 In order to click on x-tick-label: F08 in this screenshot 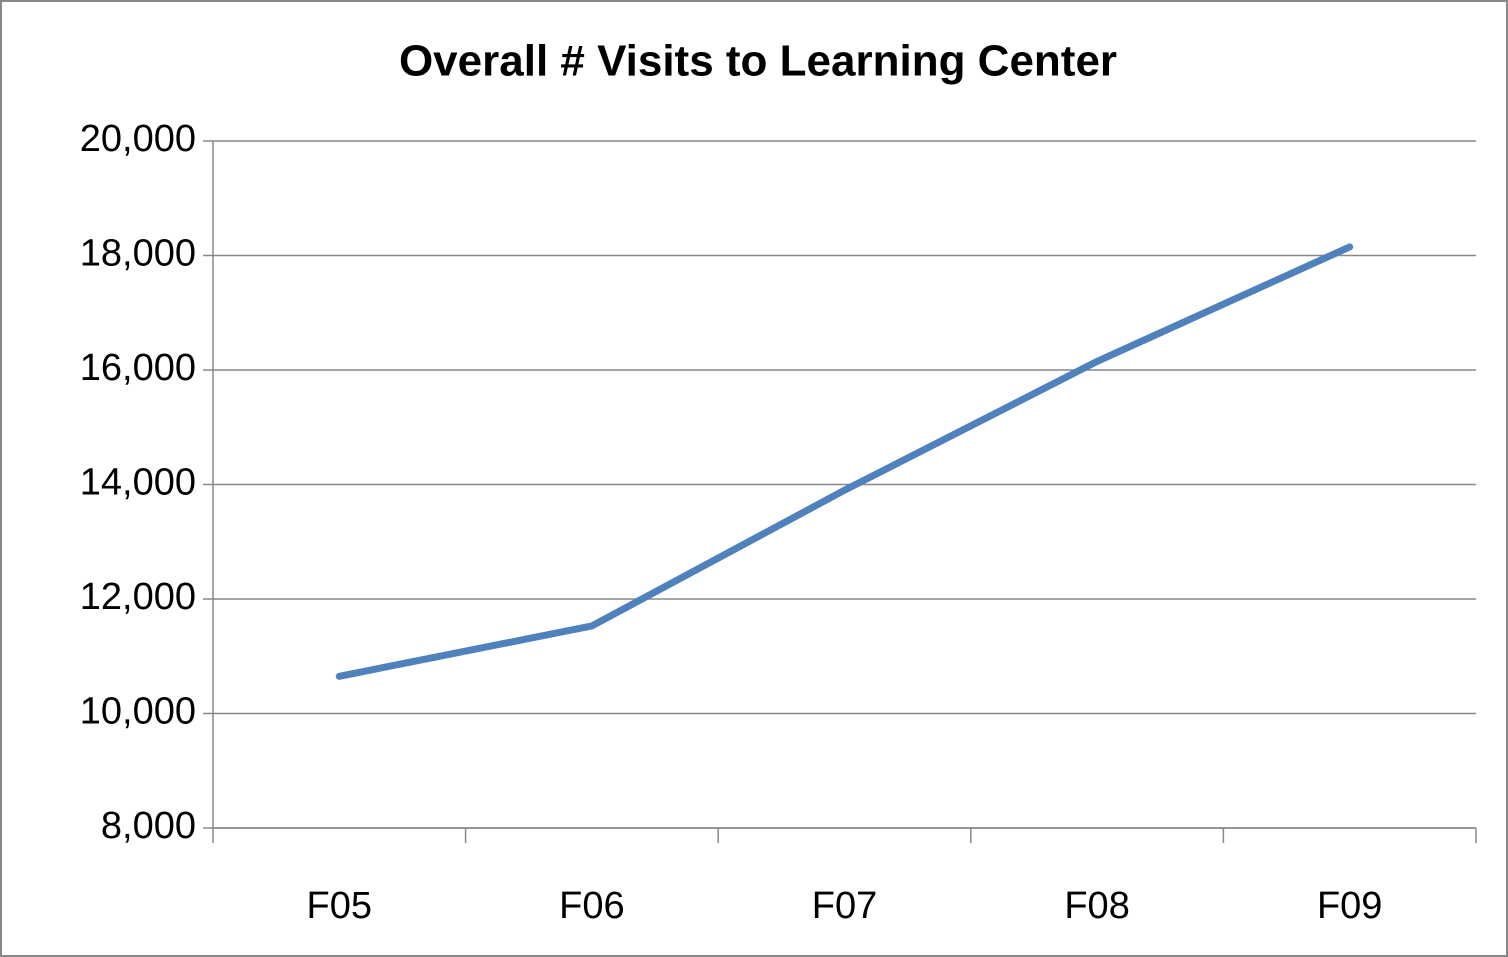, I will do `click(1096, 906)`.